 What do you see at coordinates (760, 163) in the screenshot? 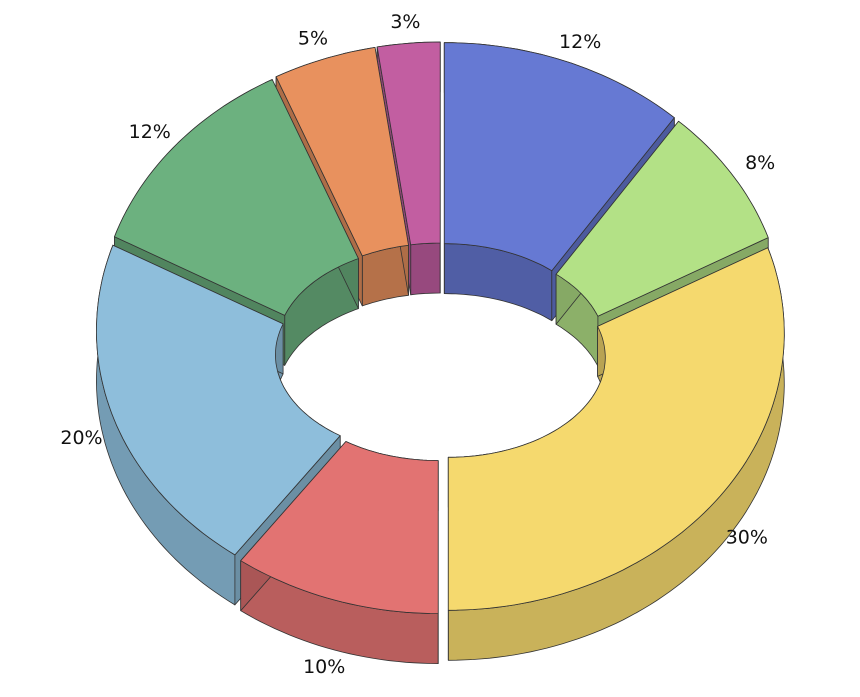
I see `data-label: 8%` at bounding box center [760, 163].